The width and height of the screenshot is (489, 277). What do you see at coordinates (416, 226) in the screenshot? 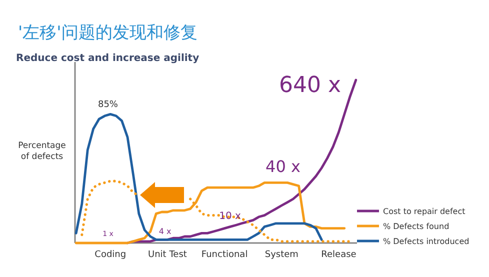
I see `legend-label: % Defects found` at bounding box center [416, 226].